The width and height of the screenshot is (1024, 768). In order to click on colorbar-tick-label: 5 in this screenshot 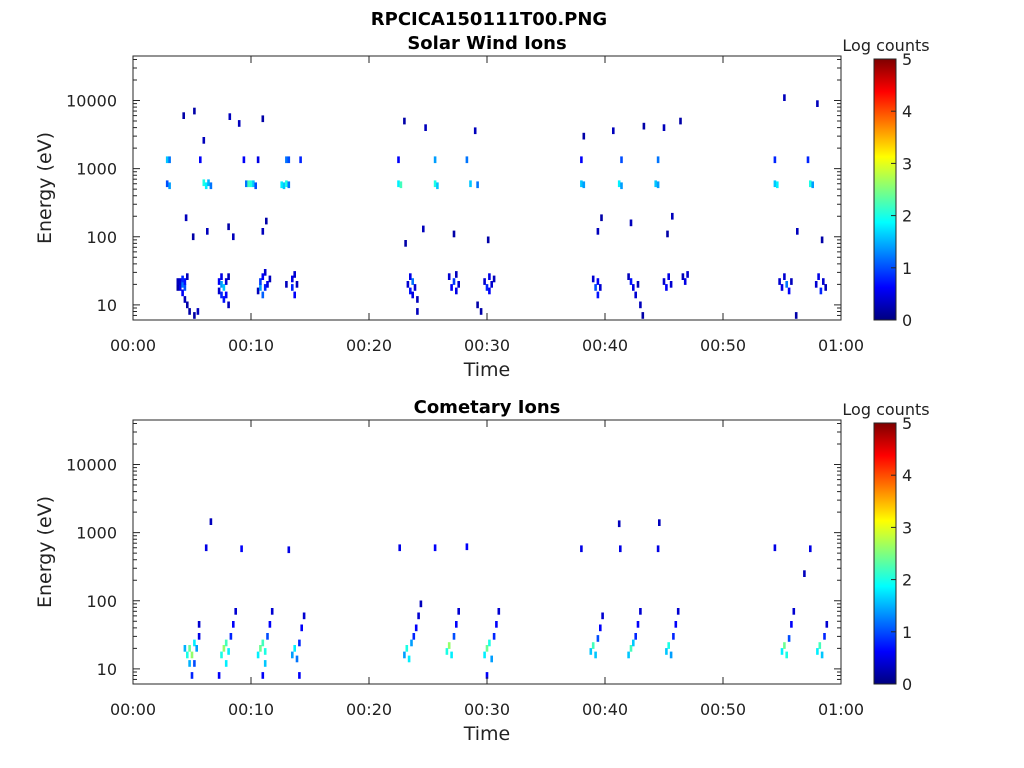, I will do `click(907, 59)`.